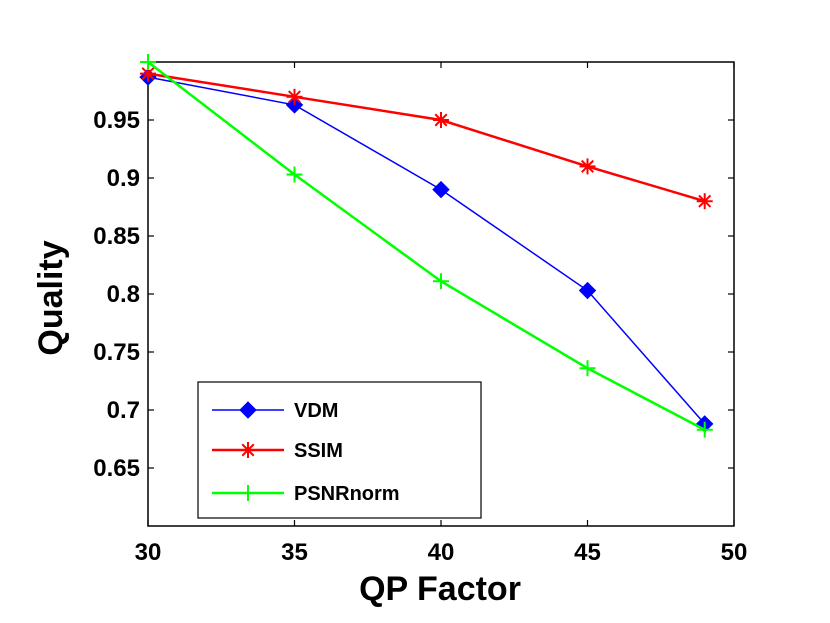 Image resolution: width=830 pixels, height=623 pixels. What do you see at coordinates (248, 493) in the screenshot?
I see `legend-marker-psnrnorm` at bounding box center [248, 493].